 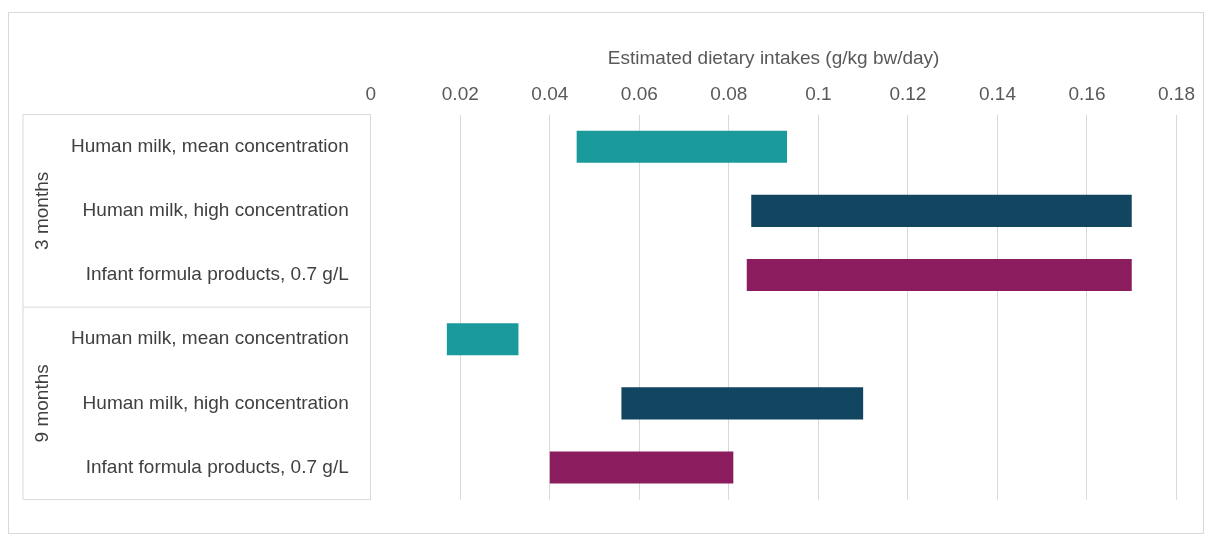 What do you see at coordinates (639, 94) in the screenshot?
I see `x-tick-label: 0.06` at bounding box center [639, 94].